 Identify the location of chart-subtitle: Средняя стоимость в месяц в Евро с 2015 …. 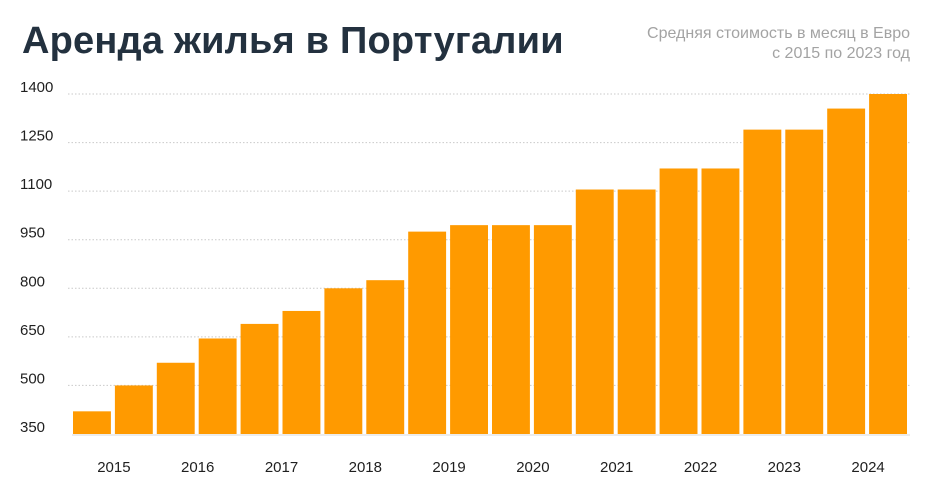
(778, 44).